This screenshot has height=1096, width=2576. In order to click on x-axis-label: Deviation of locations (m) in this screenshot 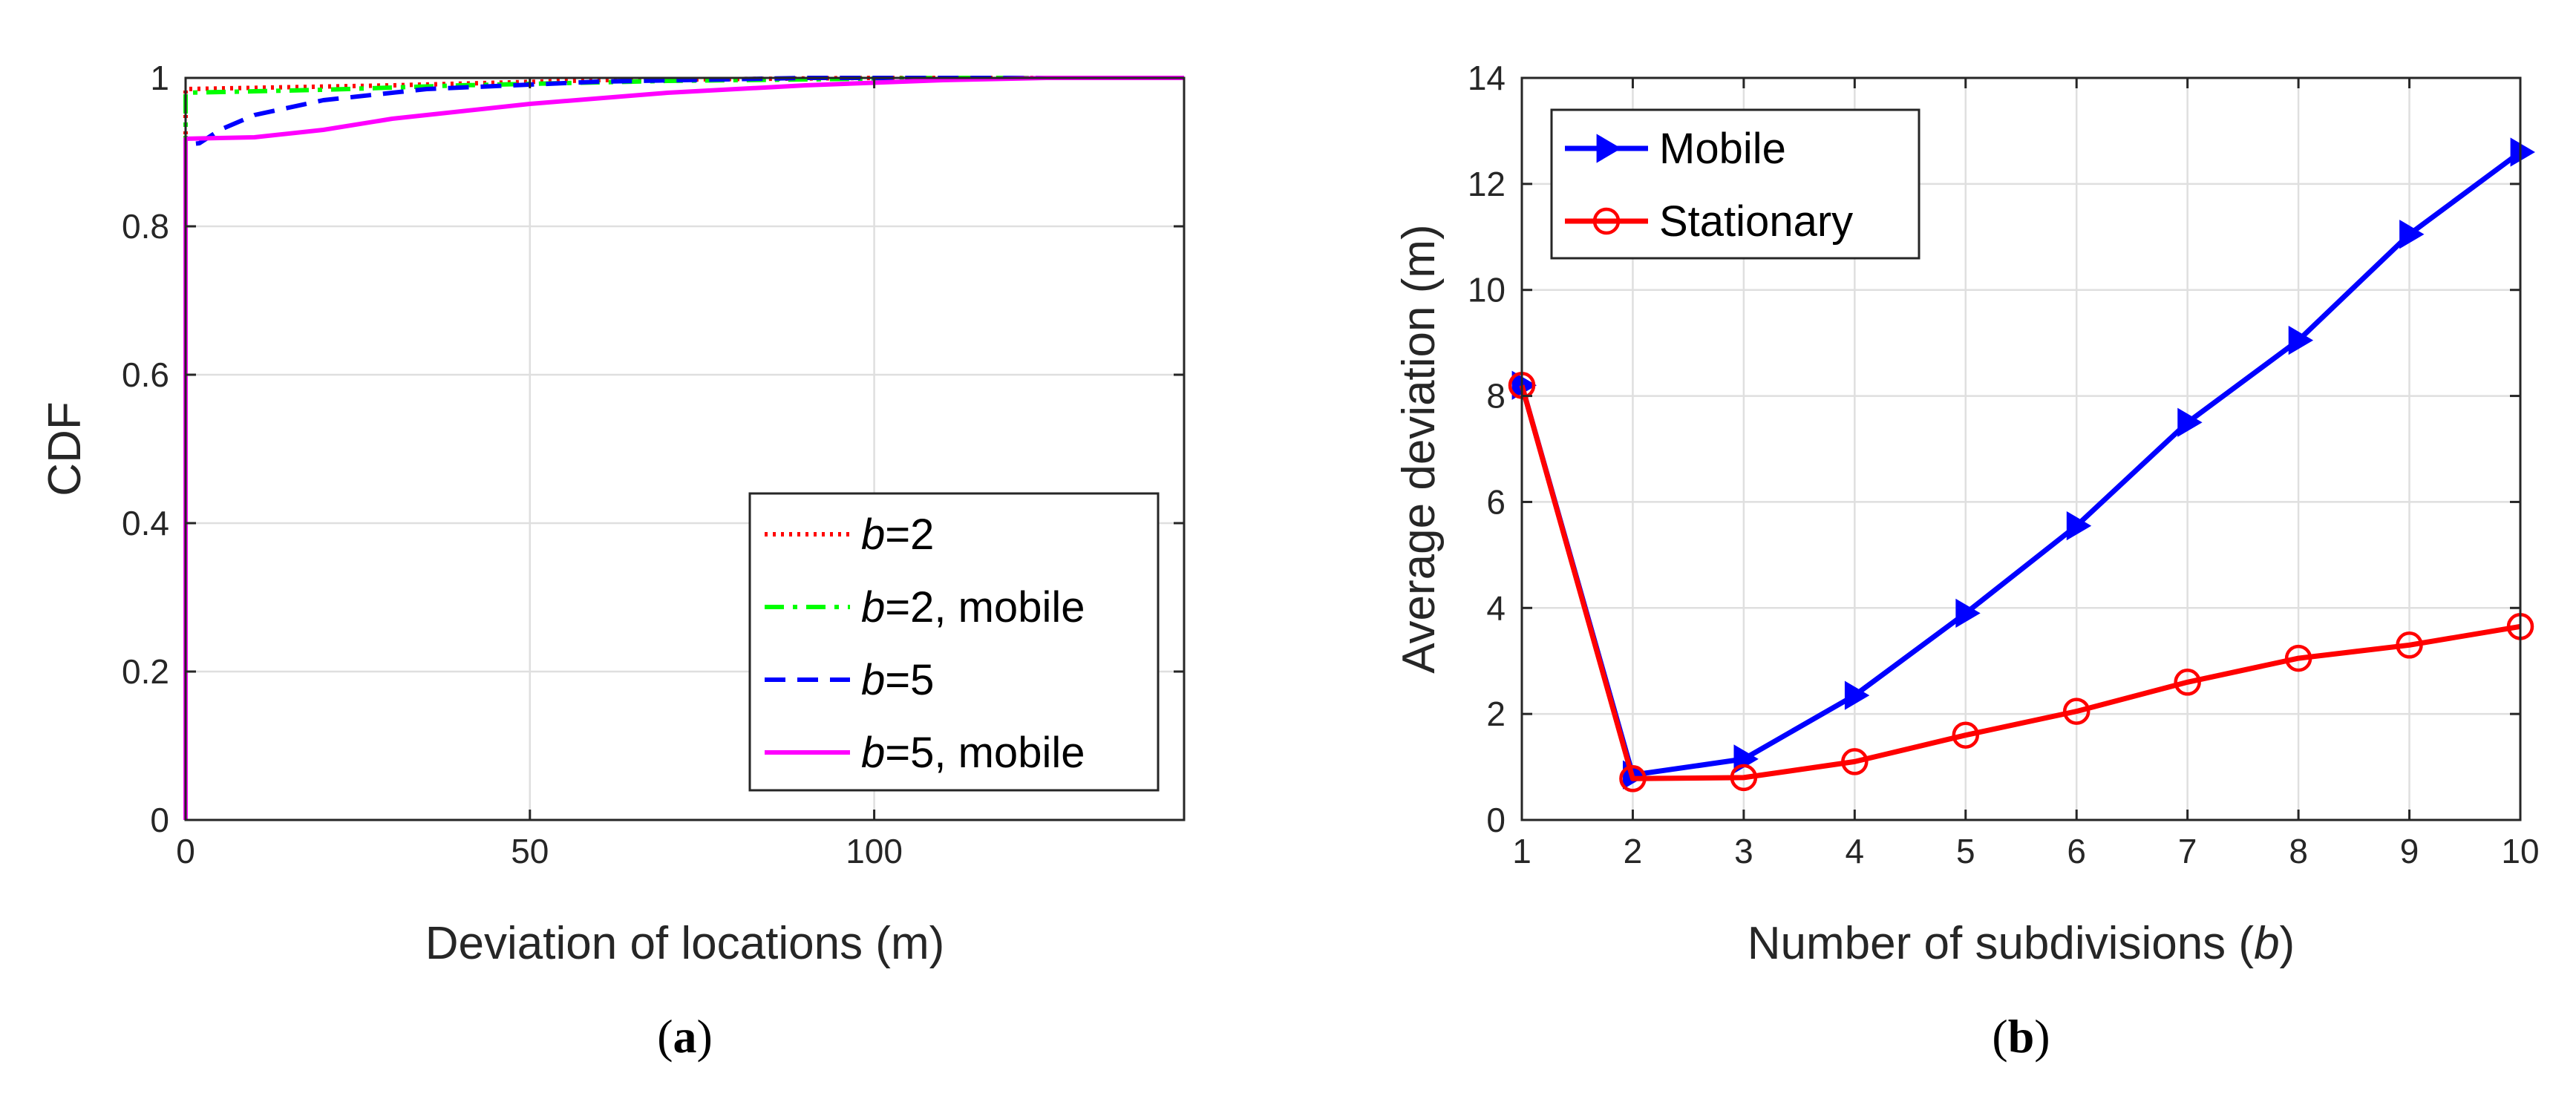, I will do `click(685, 943)`.